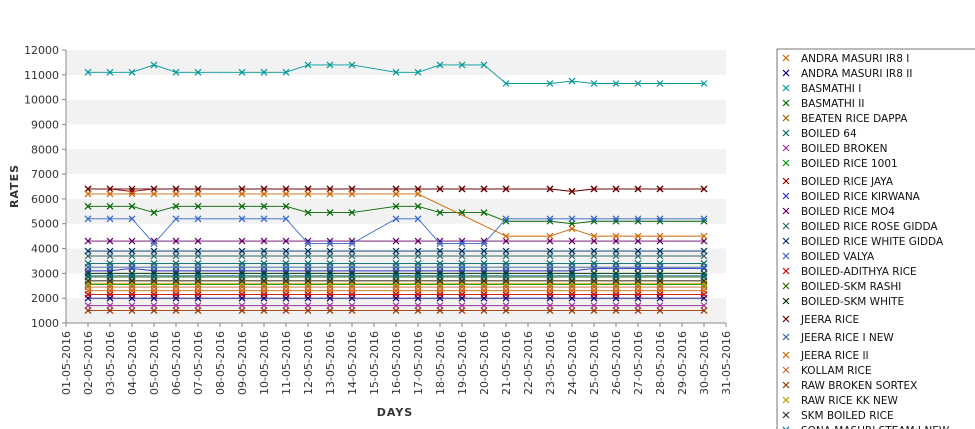 The height and width of the screenshot is (429, 975). Describe the element at coordinates (45, 124) in the screenshot. I see `y-tick-label: 9000` at that location.